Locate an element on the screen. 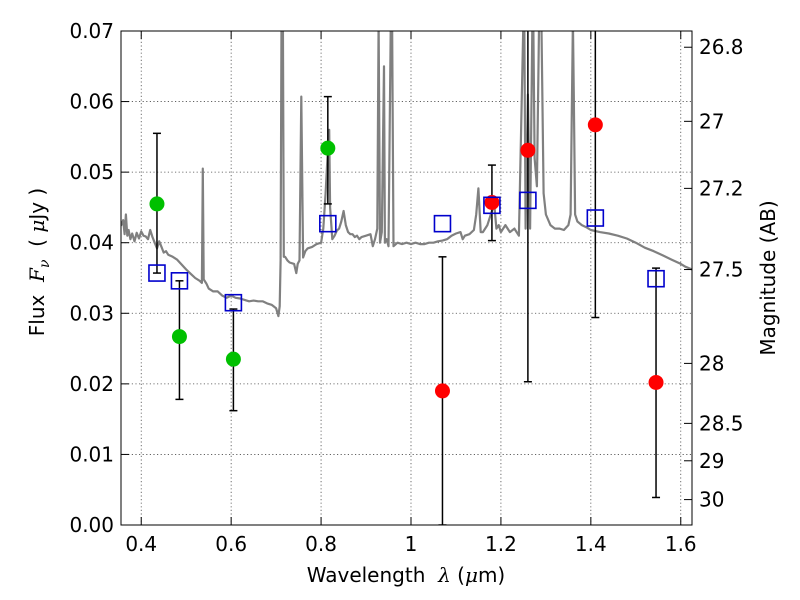 The width and height of the screenshot is (800, 600). y-tick-label: 0.06 is located at coordinates (91, 102).